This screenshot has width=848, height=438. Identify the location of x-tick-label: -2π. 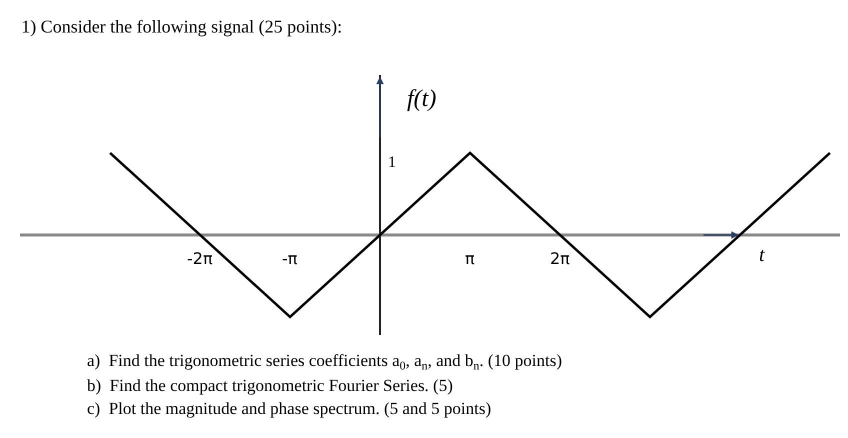
(200, 258).